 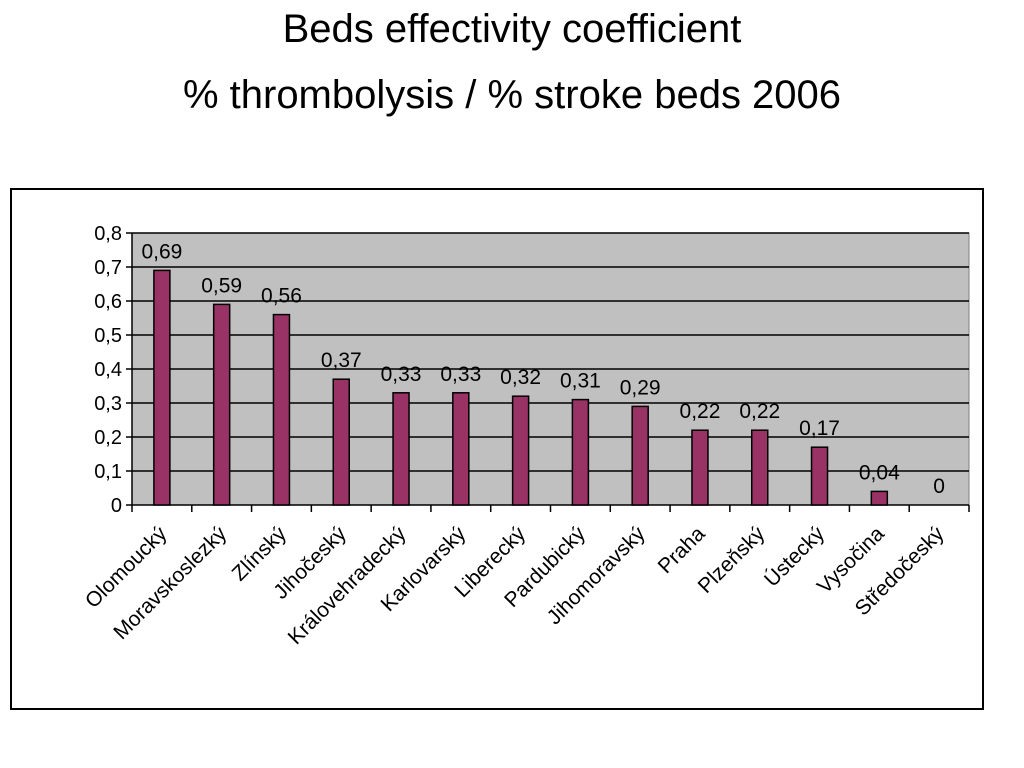 What do you see at coordinates (732, 560) in the screenshot?
I see `category-label: Plzeňský` at bounding box center [732, 560].